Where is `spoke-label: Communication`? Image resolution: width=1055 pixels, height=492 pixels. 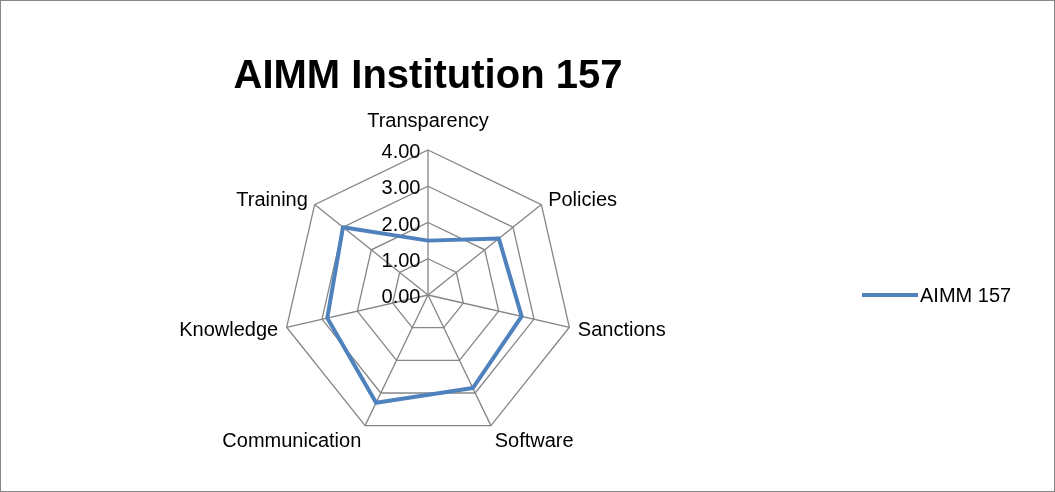
spoke-label: Communication is located at coordinates (292, 440).